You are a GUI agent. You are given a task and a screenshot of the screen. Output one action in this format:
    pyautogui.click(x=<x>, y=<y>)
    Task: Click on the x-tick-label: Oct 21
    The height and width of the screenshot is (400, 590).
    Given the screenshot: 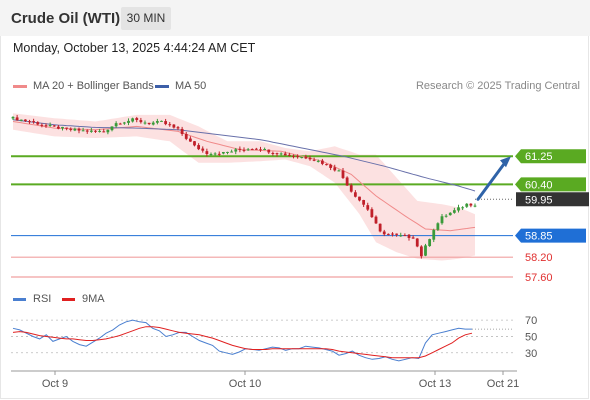 What is the action you would take?
    pyautogui.click(x=503, y=384)
    